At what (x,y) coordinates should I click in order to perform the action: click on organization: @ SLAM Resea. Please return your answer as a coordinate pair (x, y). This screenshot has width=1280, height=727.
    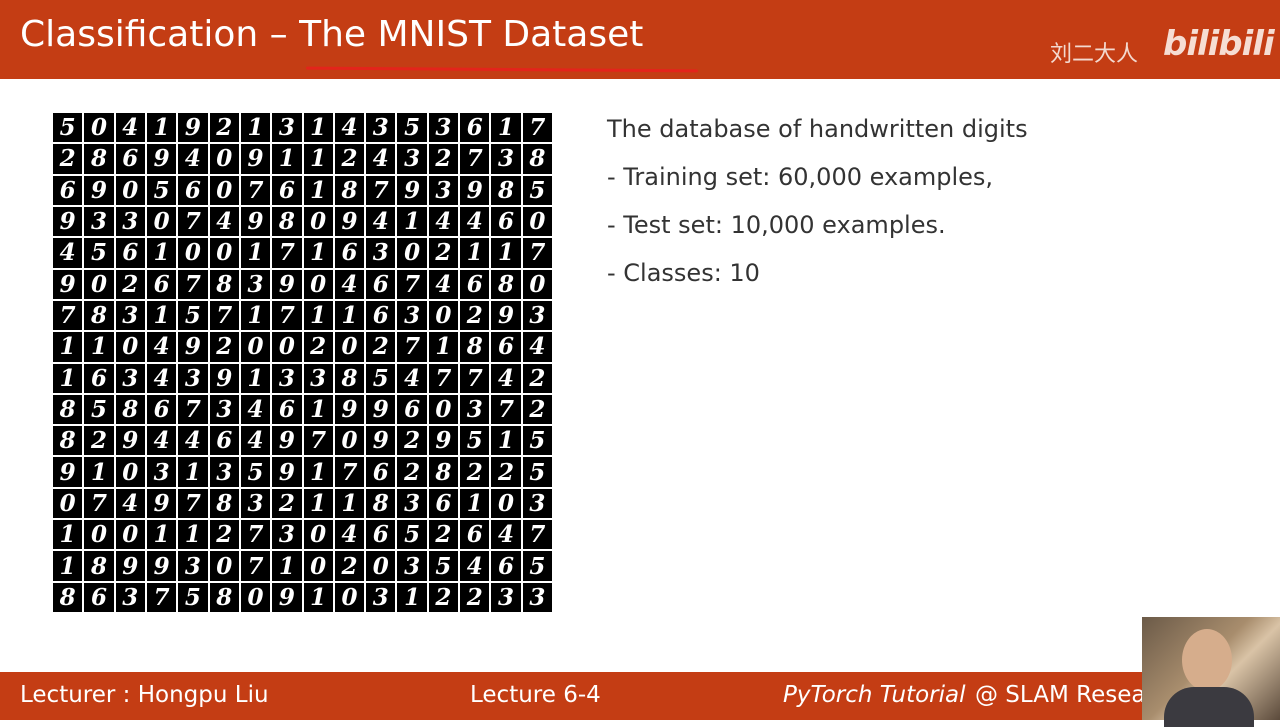
    Looking at the image, I should click on (1060, 695).